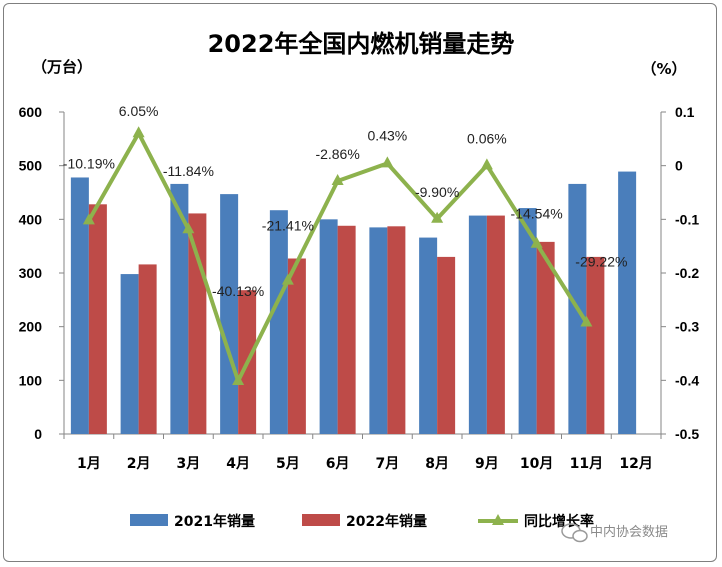 This screenshot has height=567, width=722. I want to click on x-tick-label: 9月, so click(487, 464).